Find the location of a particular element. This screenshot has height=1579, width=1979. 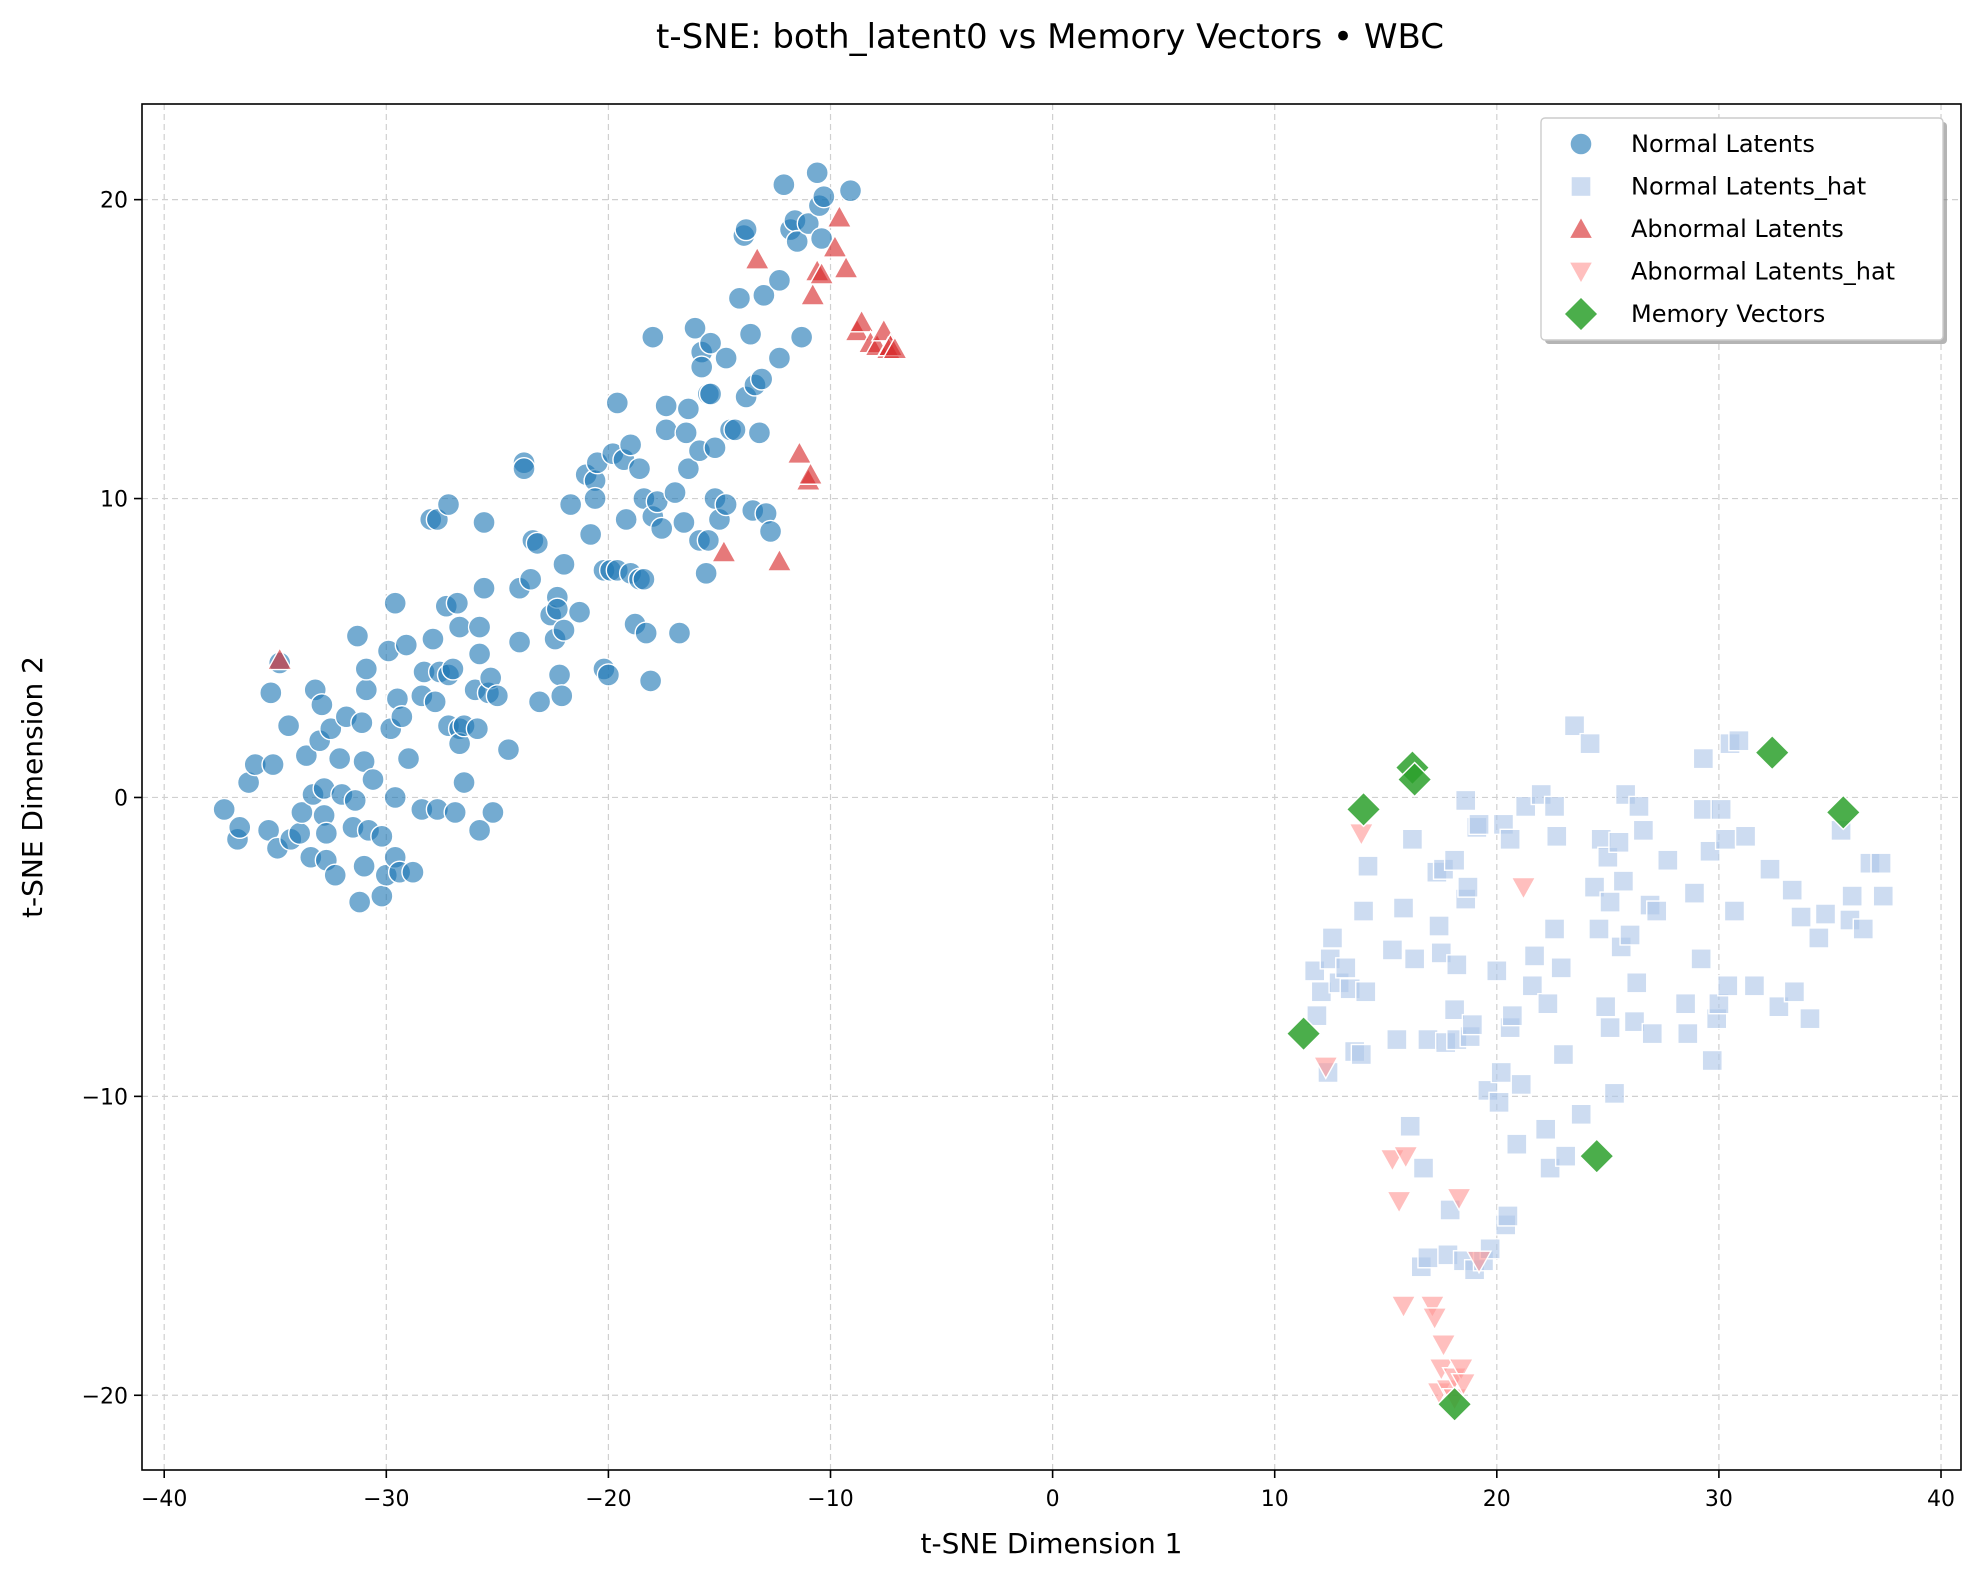

x-tick-label: −10 is located at coordinates (830, 1499).